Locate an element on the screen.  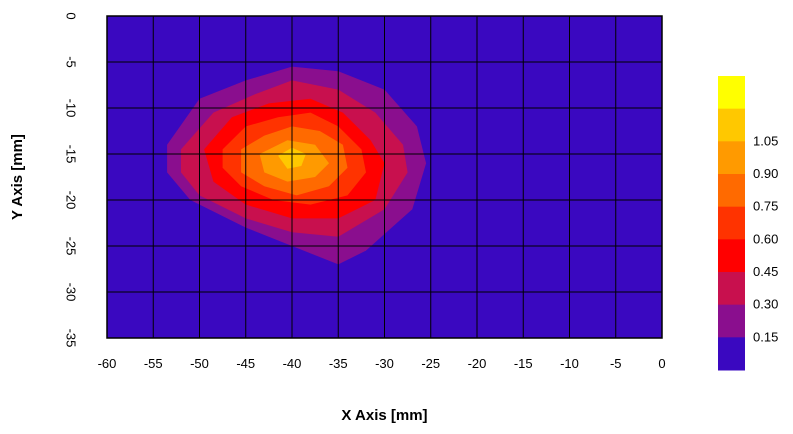
x-tick-label: -30 is located at coordinates (384, 363).